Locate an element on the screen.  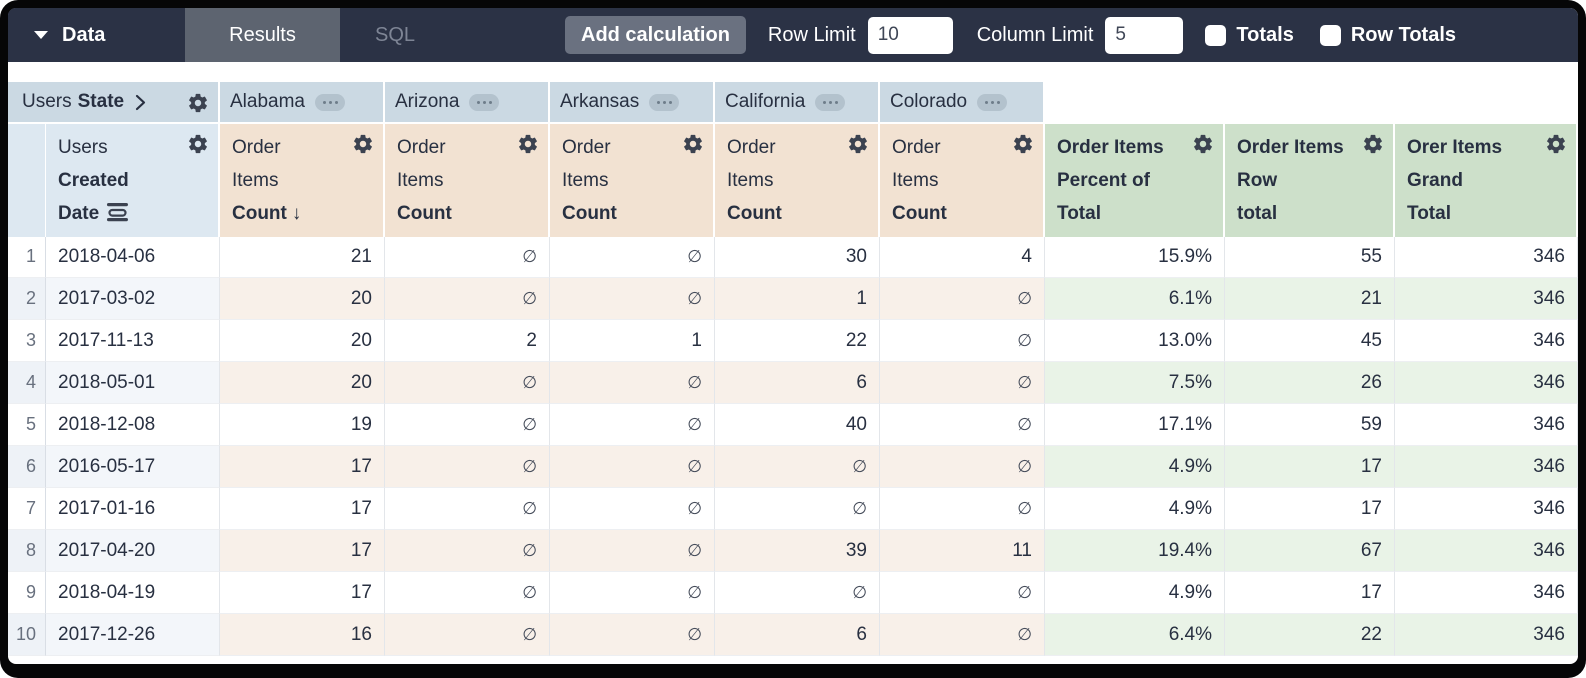
measure-header-order-items-count-colorado: Order Items Count is located at coordinates (962, 180).